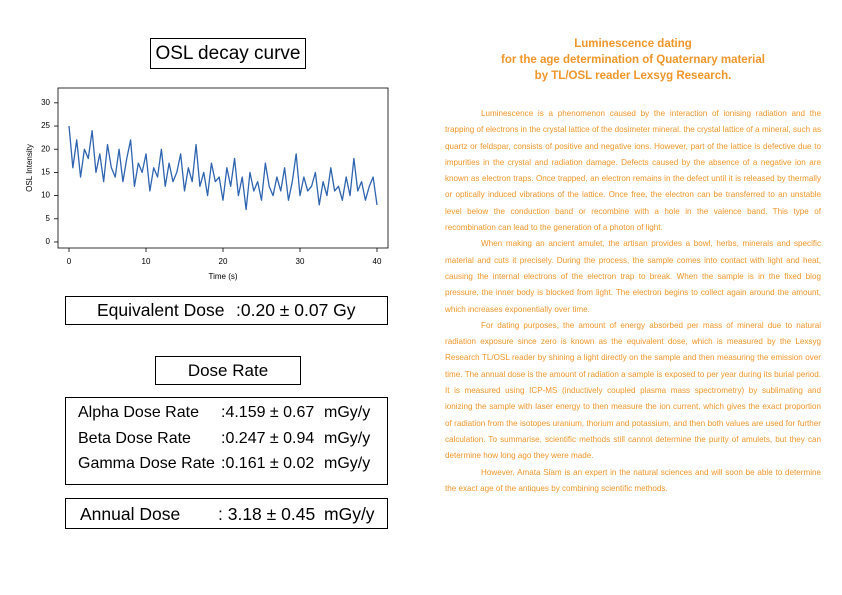 This screenshot has height=595, width=842. I want to click on plot-frame, so click(223, 168).